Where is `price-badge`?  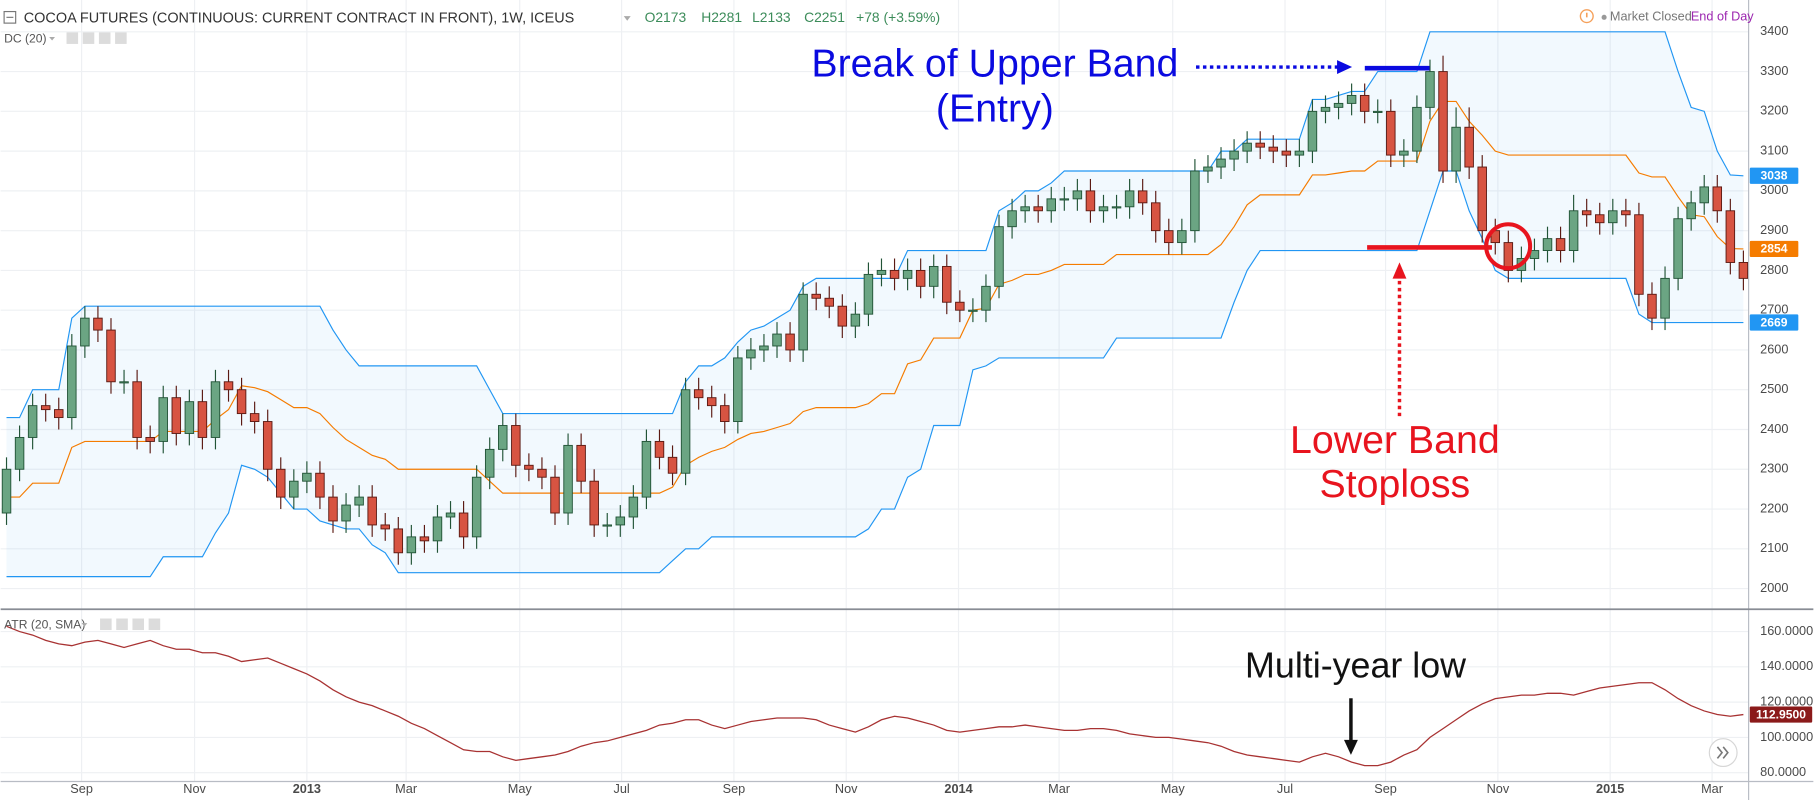
price-badge is located at coordinates (1774, 249).